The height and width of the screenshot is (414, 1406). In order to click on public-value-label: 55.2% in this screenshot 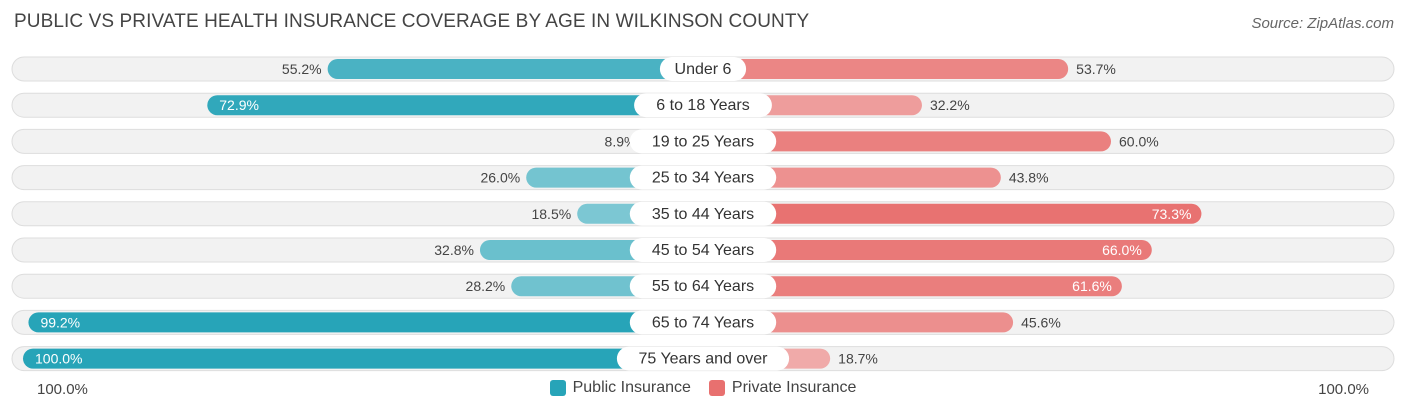, I will do `click(302, 69)`.